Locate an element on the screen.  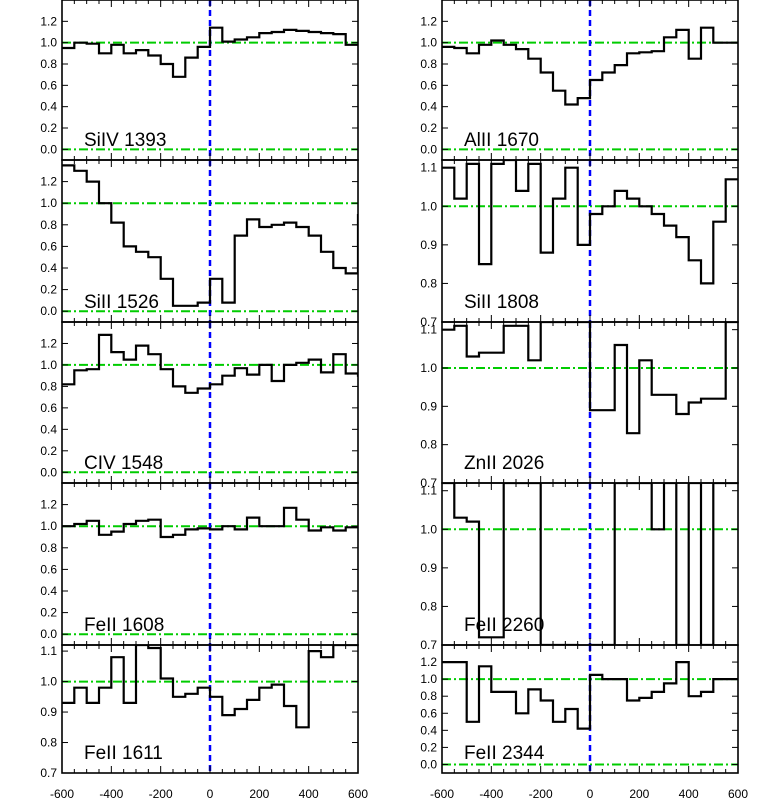
panel-alii-1670: 0.0 0.2 0.4 0.6 0.8 1.0 1.2 AlII 1670 is located at coordinates (579, 80).